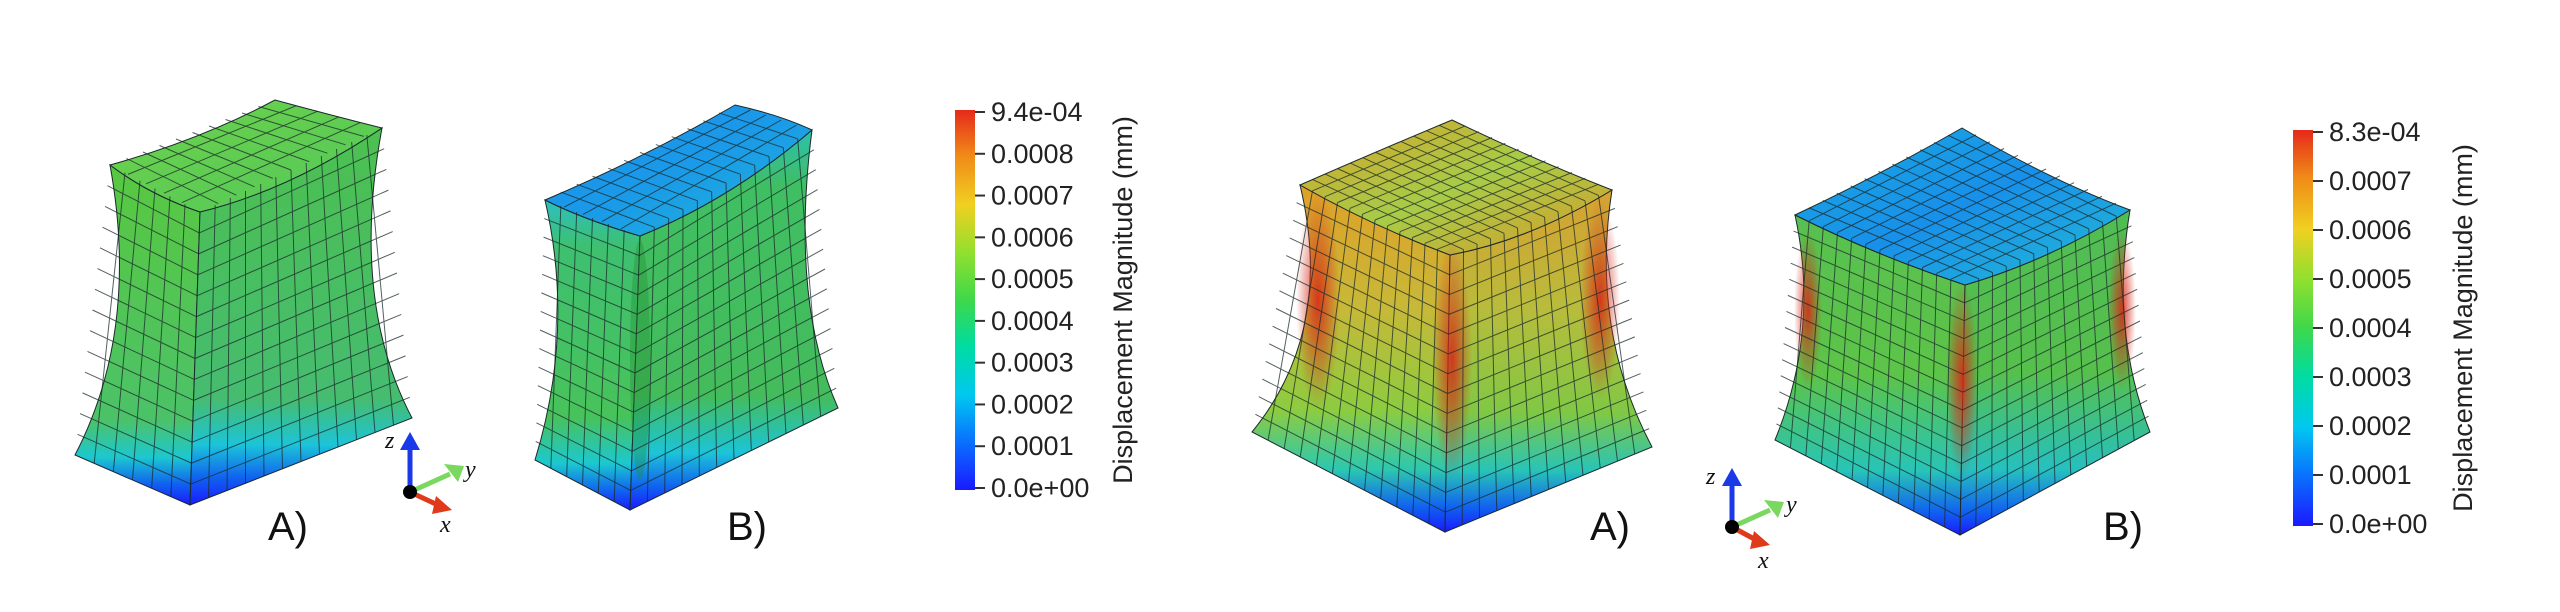  Describe the element at coordinates (1808, 310) in the screenshot. I see `corner-stress-left` at that location.